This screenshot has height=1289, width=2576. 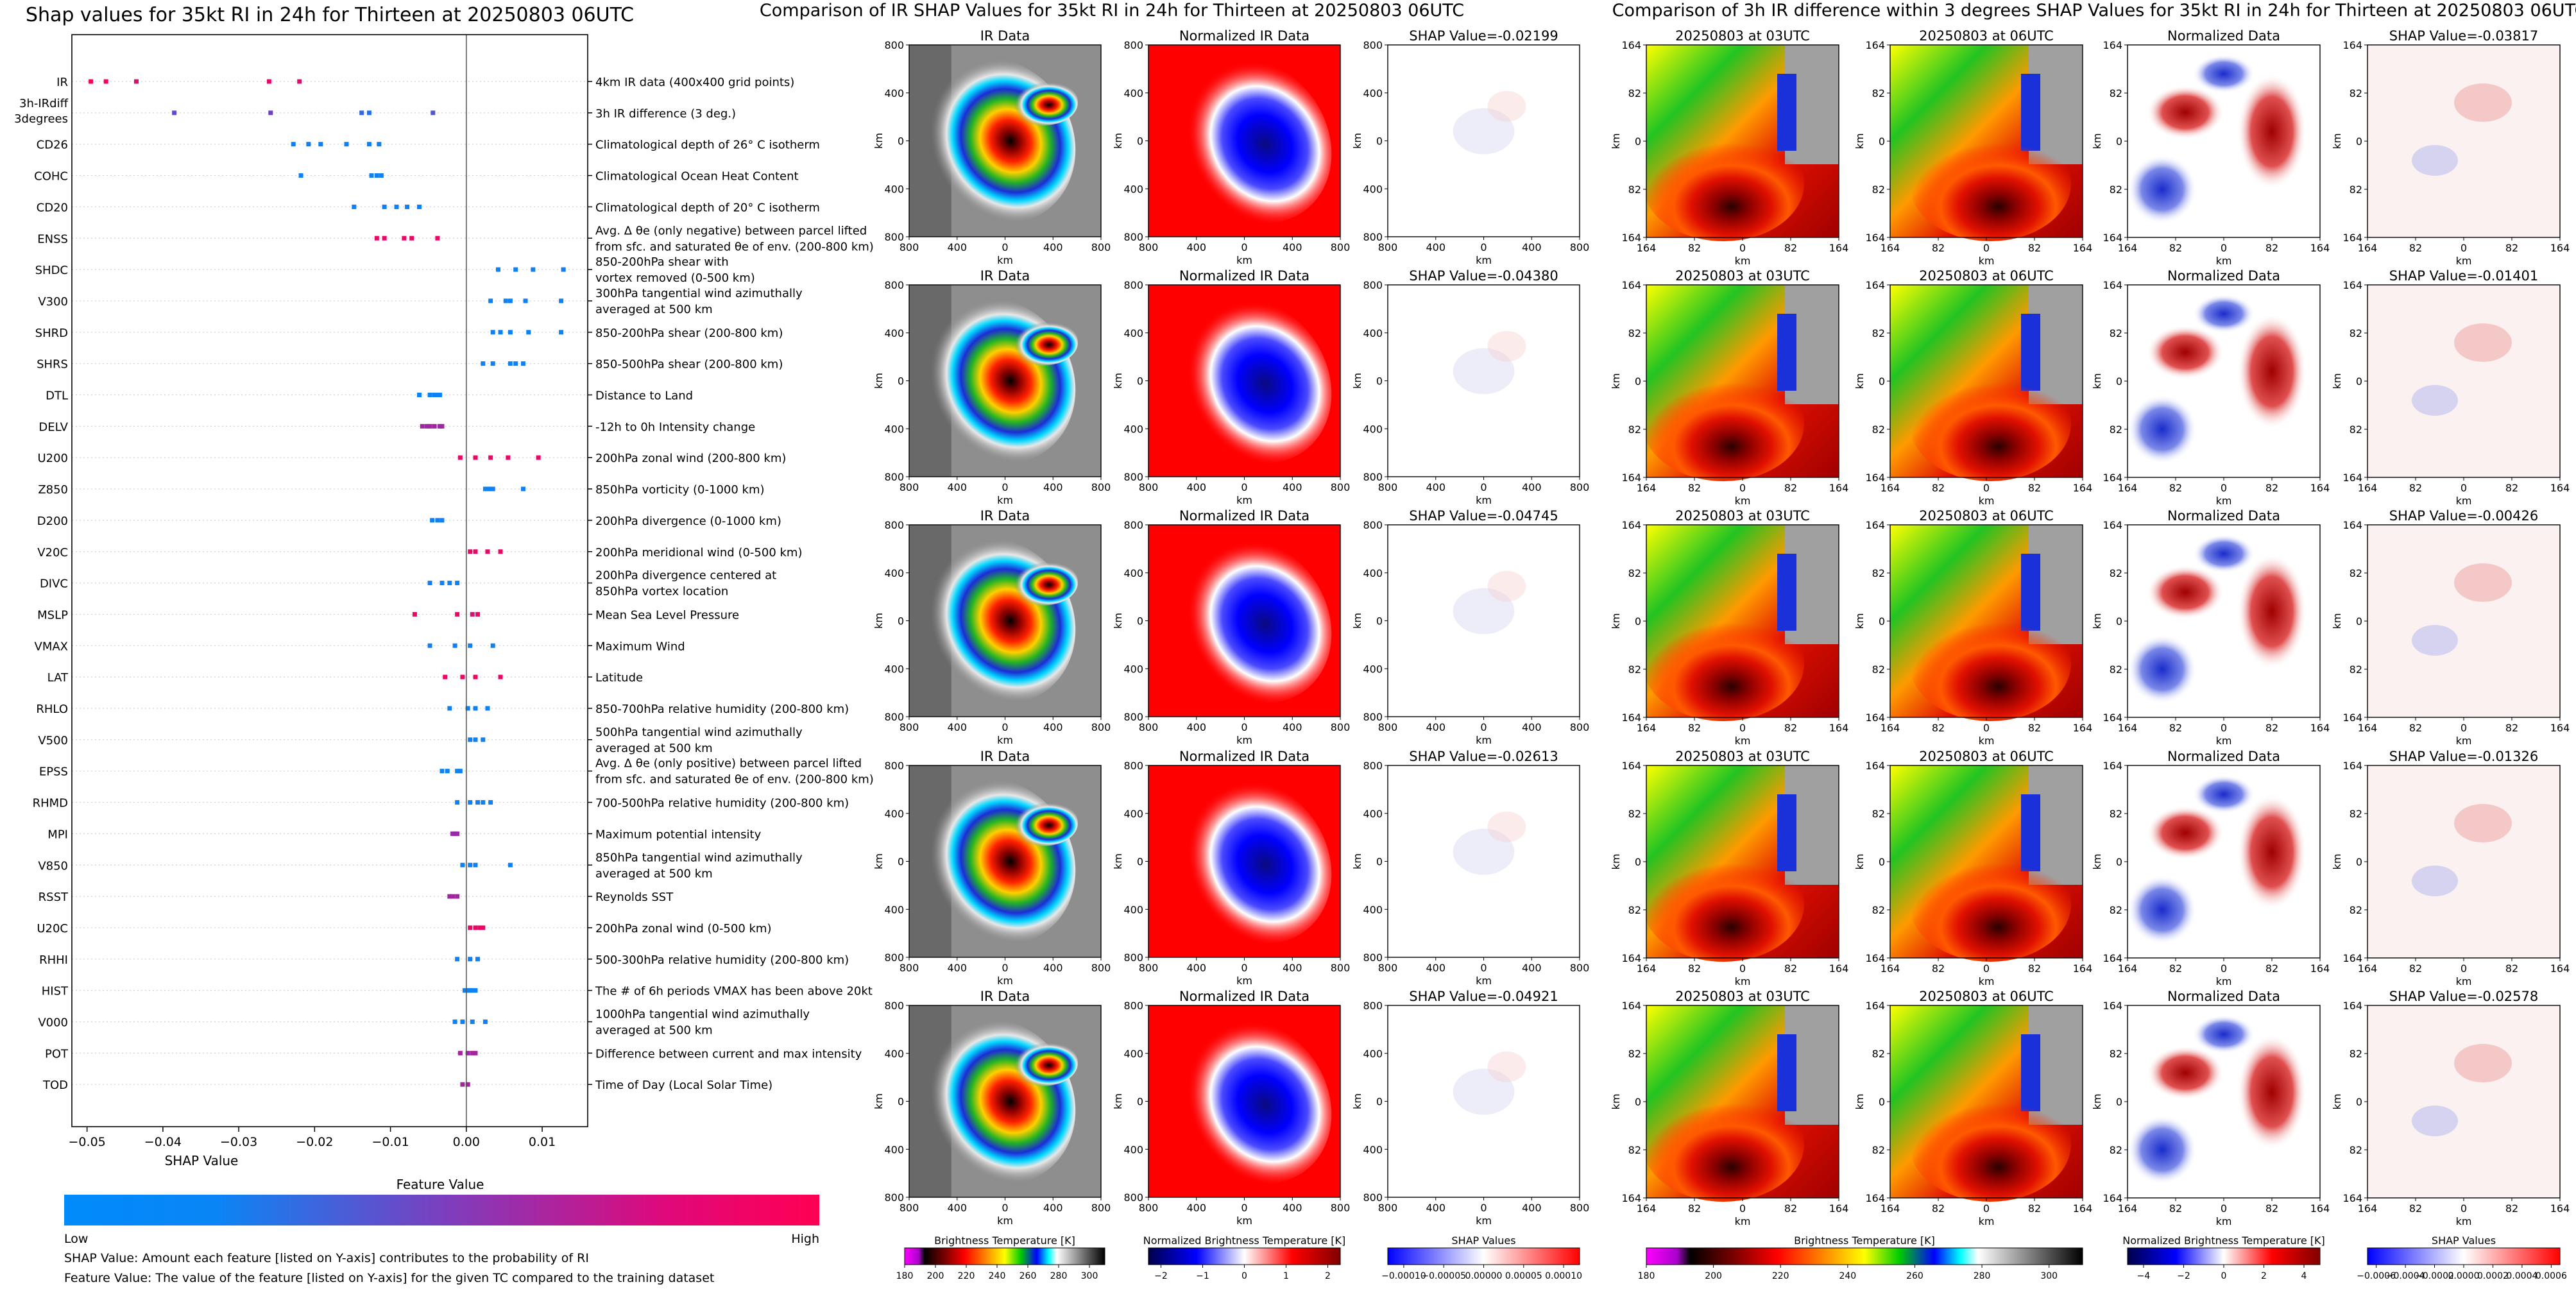 What do you see at coordinates (1403, 1276) in the screenshot?
I see `colorbar-tick-label: −0.00010` at bounding box center [1403, 1276].